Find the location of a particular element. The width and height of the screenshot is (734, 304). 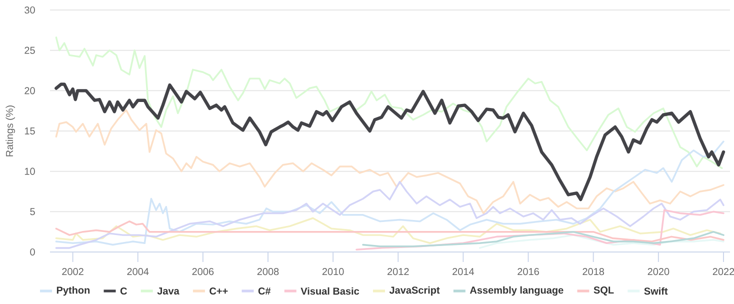

x-tick-label: 2018 is located at coordinates (593, 272).